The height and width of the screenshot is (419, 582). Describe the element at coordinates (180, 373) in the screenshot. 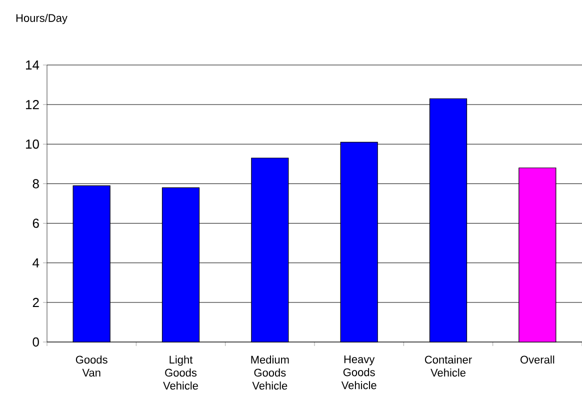

I see `x-tick-label: Light Goods Vehicle` at that location.